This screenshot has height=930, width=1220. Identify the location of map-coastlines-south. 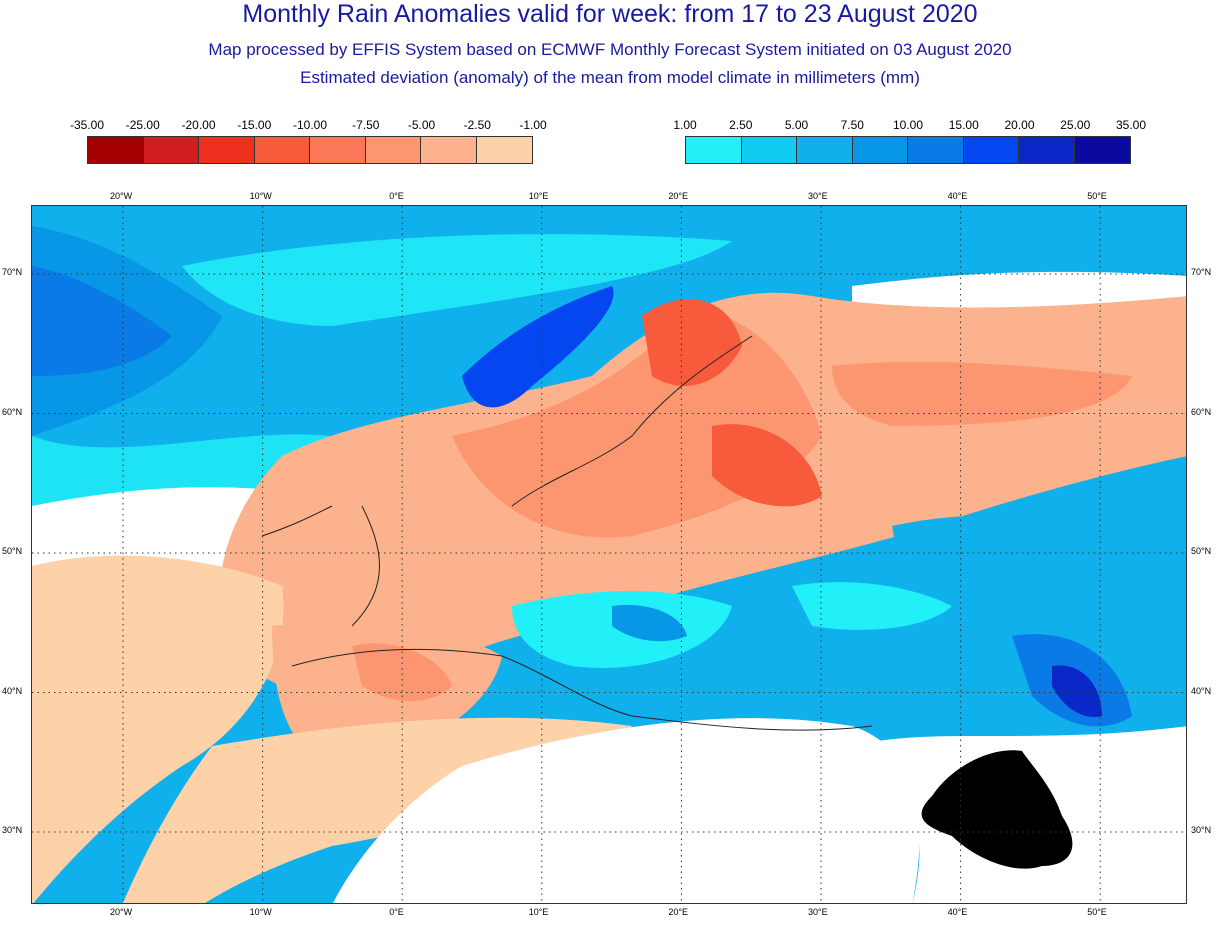
(582, 689).